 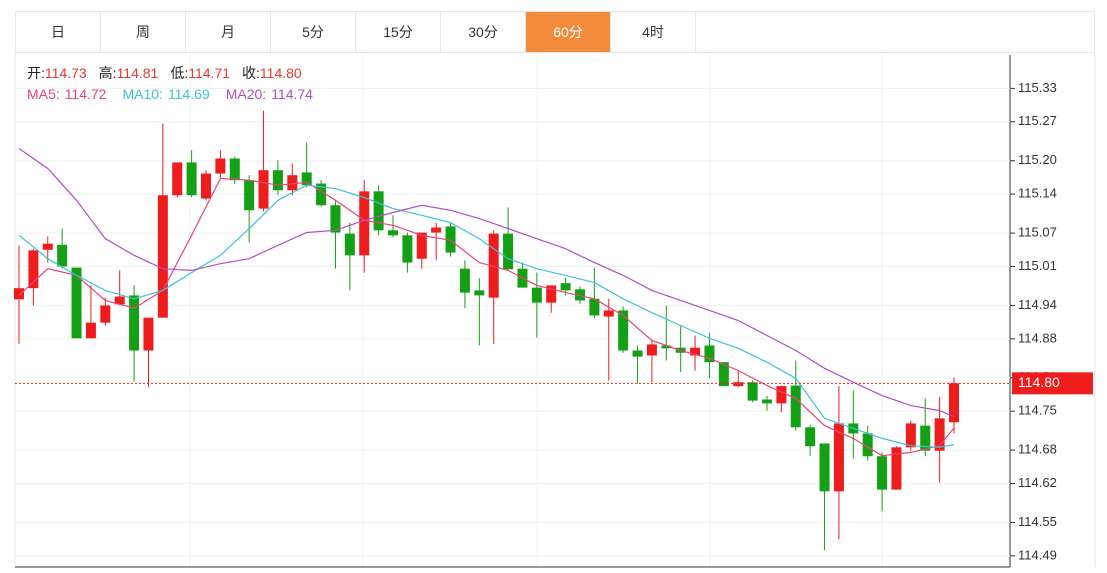 I want to click on last-price-box, so click(x=1052, y=383).